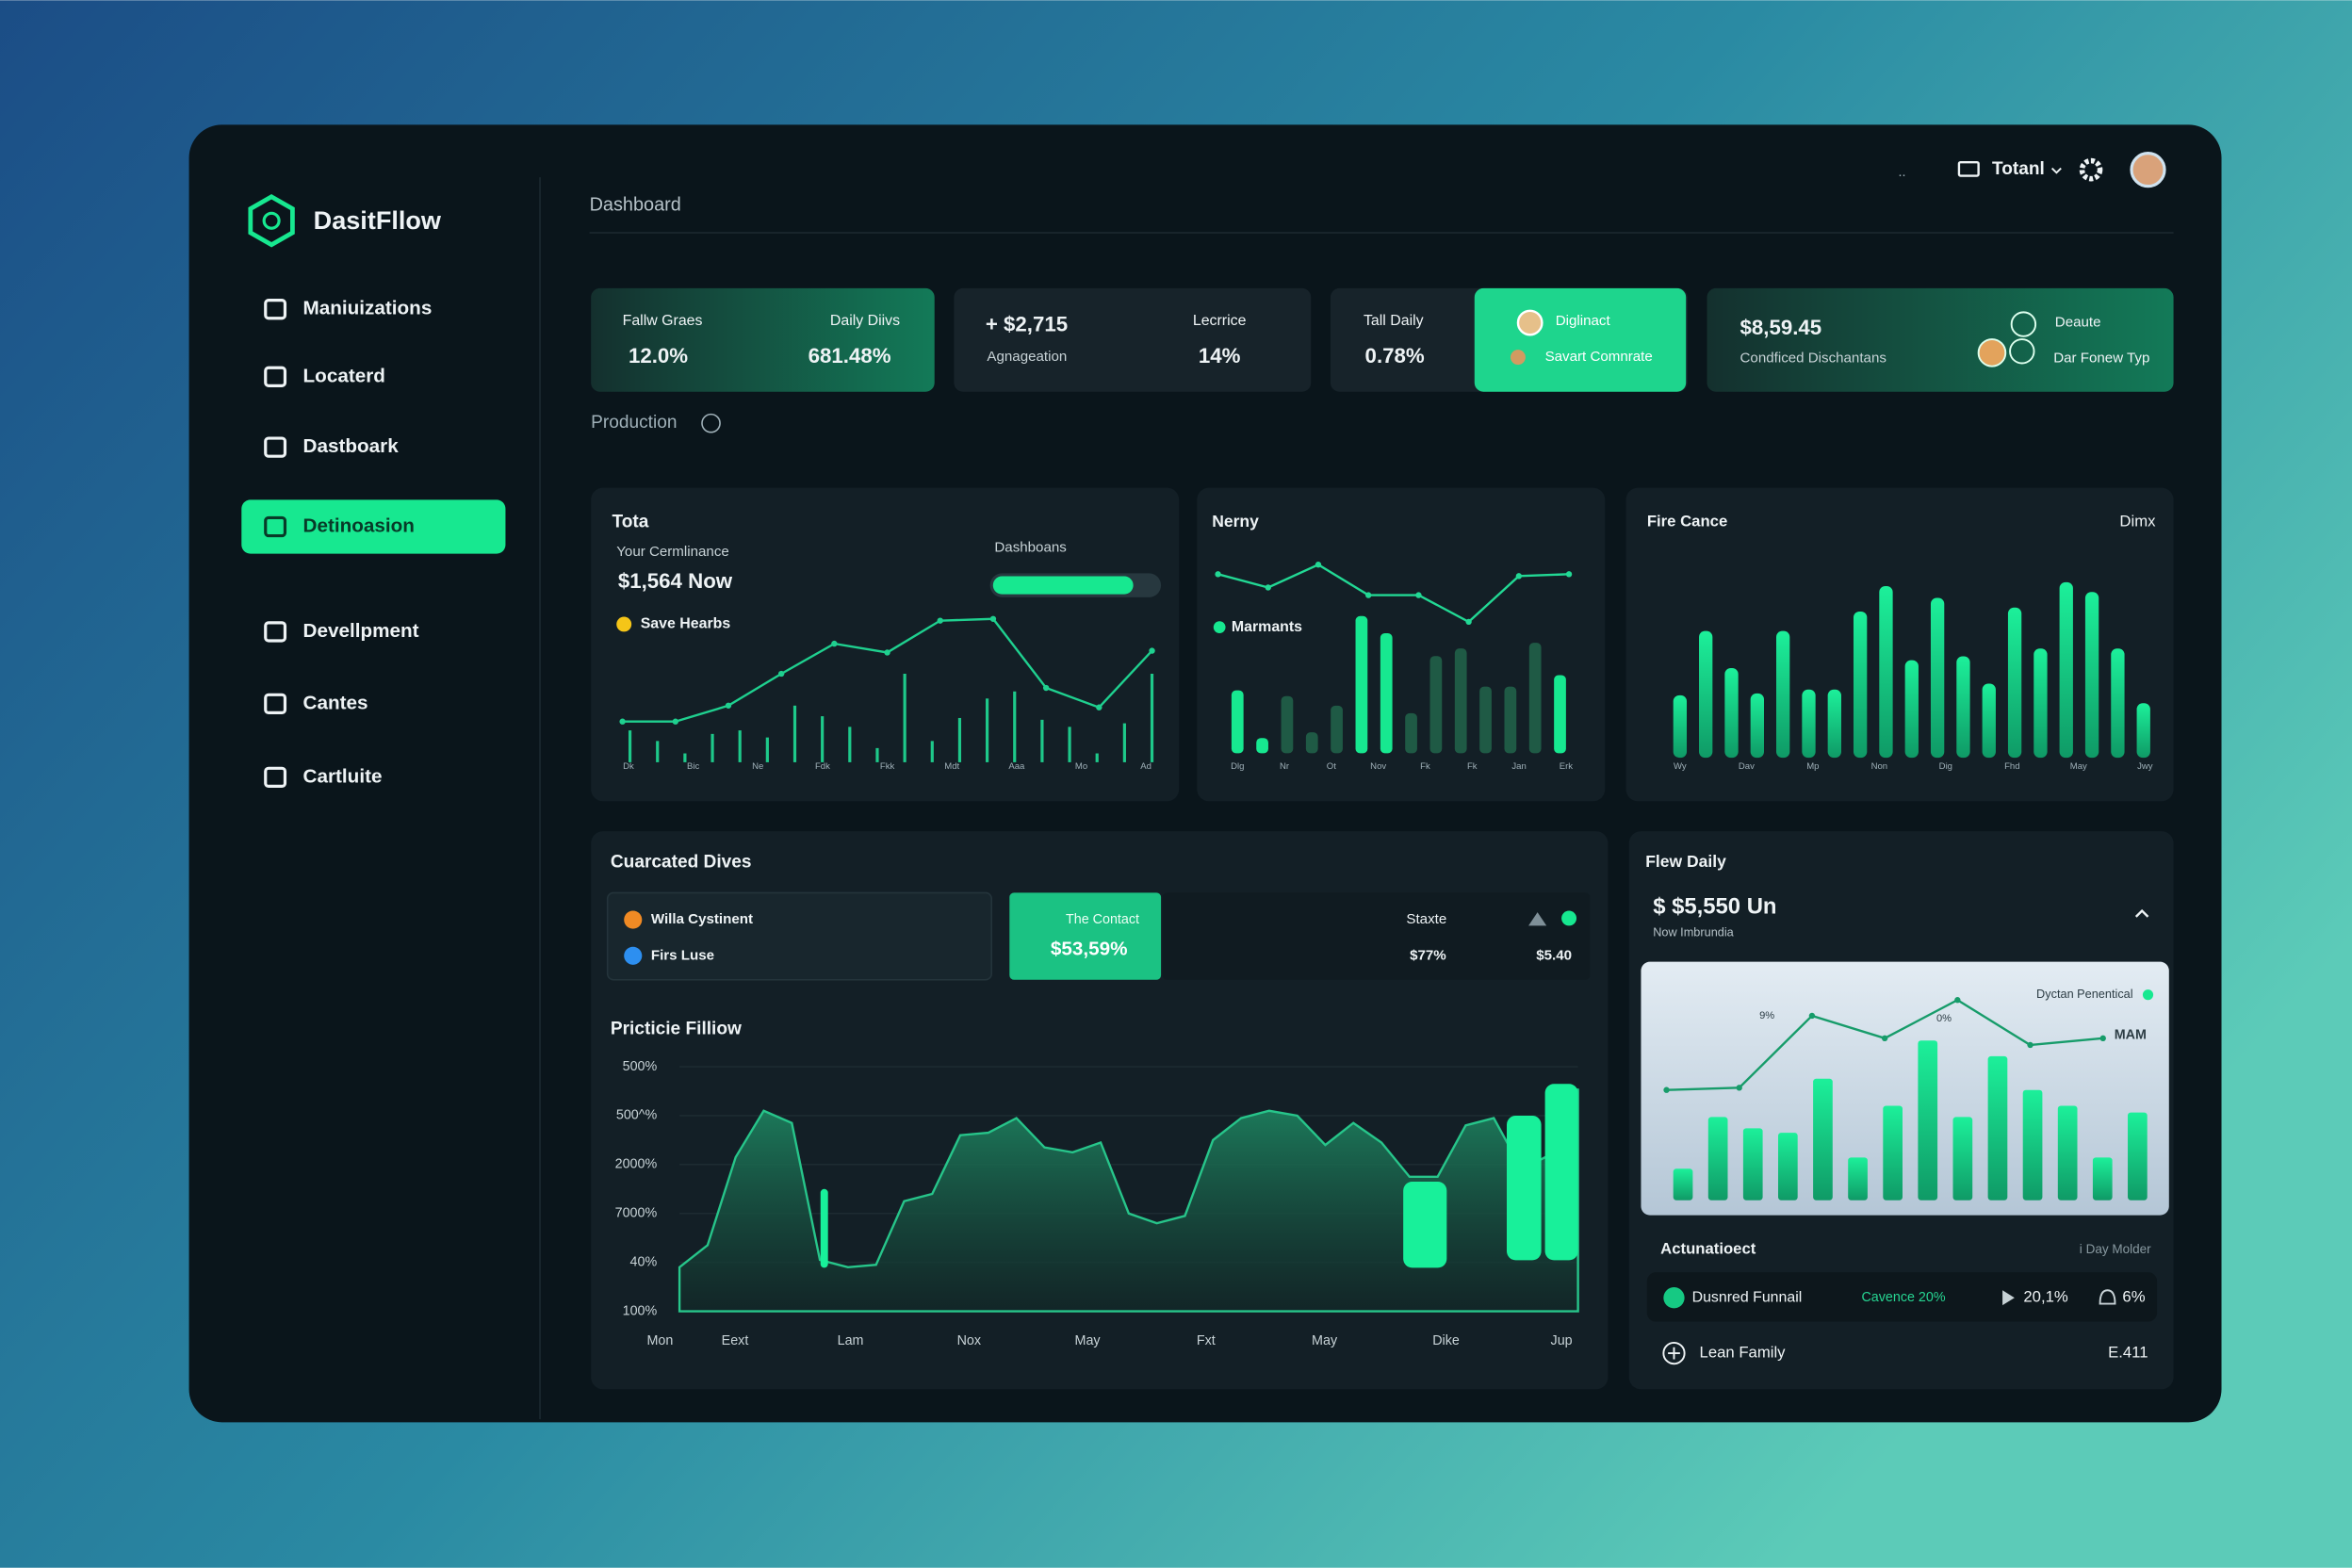 This screenshot has width=2352, height=1568. What do you see at coordinates (1402, 644) in the screenshot?
I see `panel` at bounding box center [1402, 644].